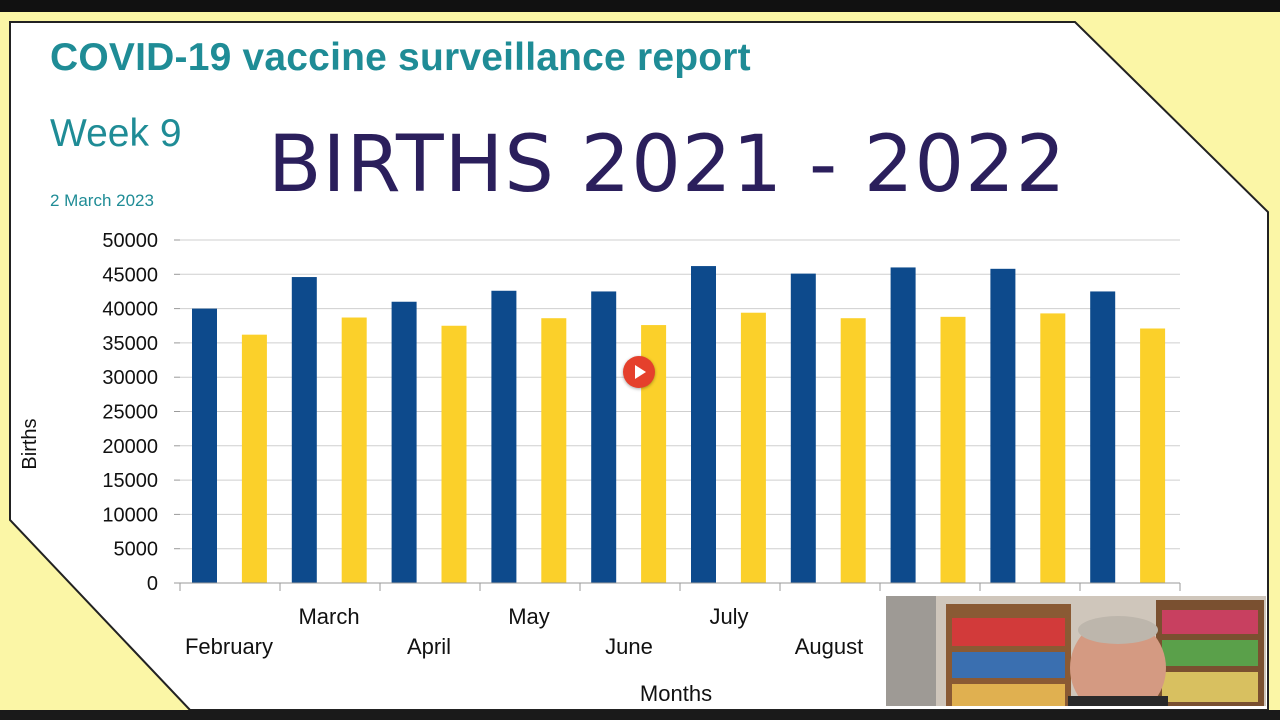  I want to click on report-date: 2 March 2023, so click(102, 200).